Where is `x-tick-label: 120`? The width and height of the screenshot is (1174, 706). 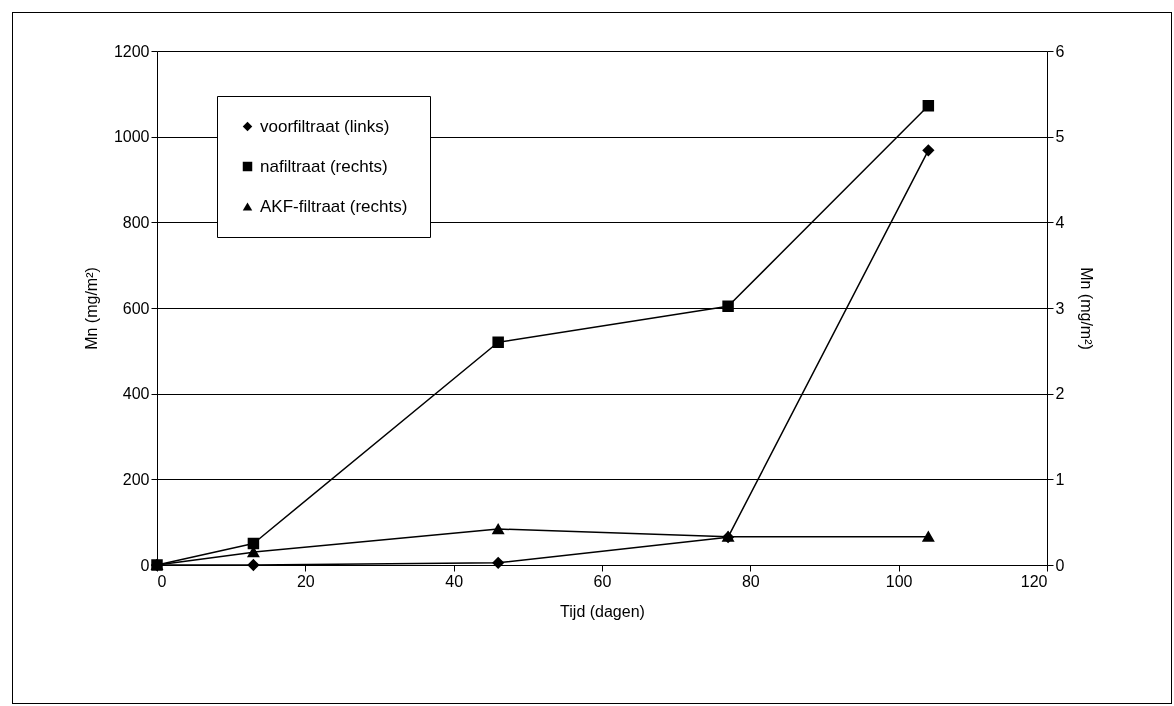 x-tick-label: 120 is located at coordinates (1034, 581).